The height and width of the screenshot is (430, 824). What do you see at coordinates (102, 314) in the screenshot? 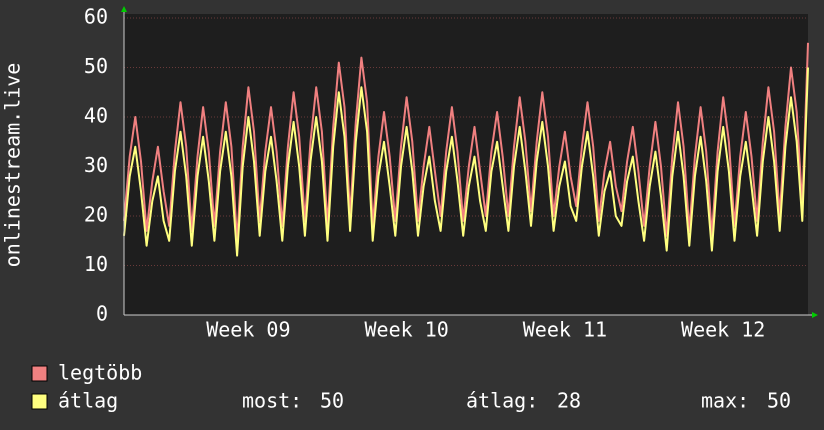
I see `y-tick-label: 0` at bounding box center [102, 314].